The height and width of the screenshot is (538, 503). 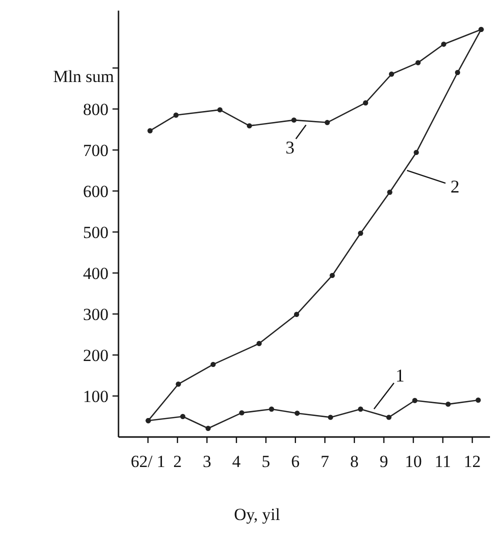 What do you see at coordinates (95, 355) in the screenshot?
I see `y-tick-label: 200` at bounding box center [95, 355].